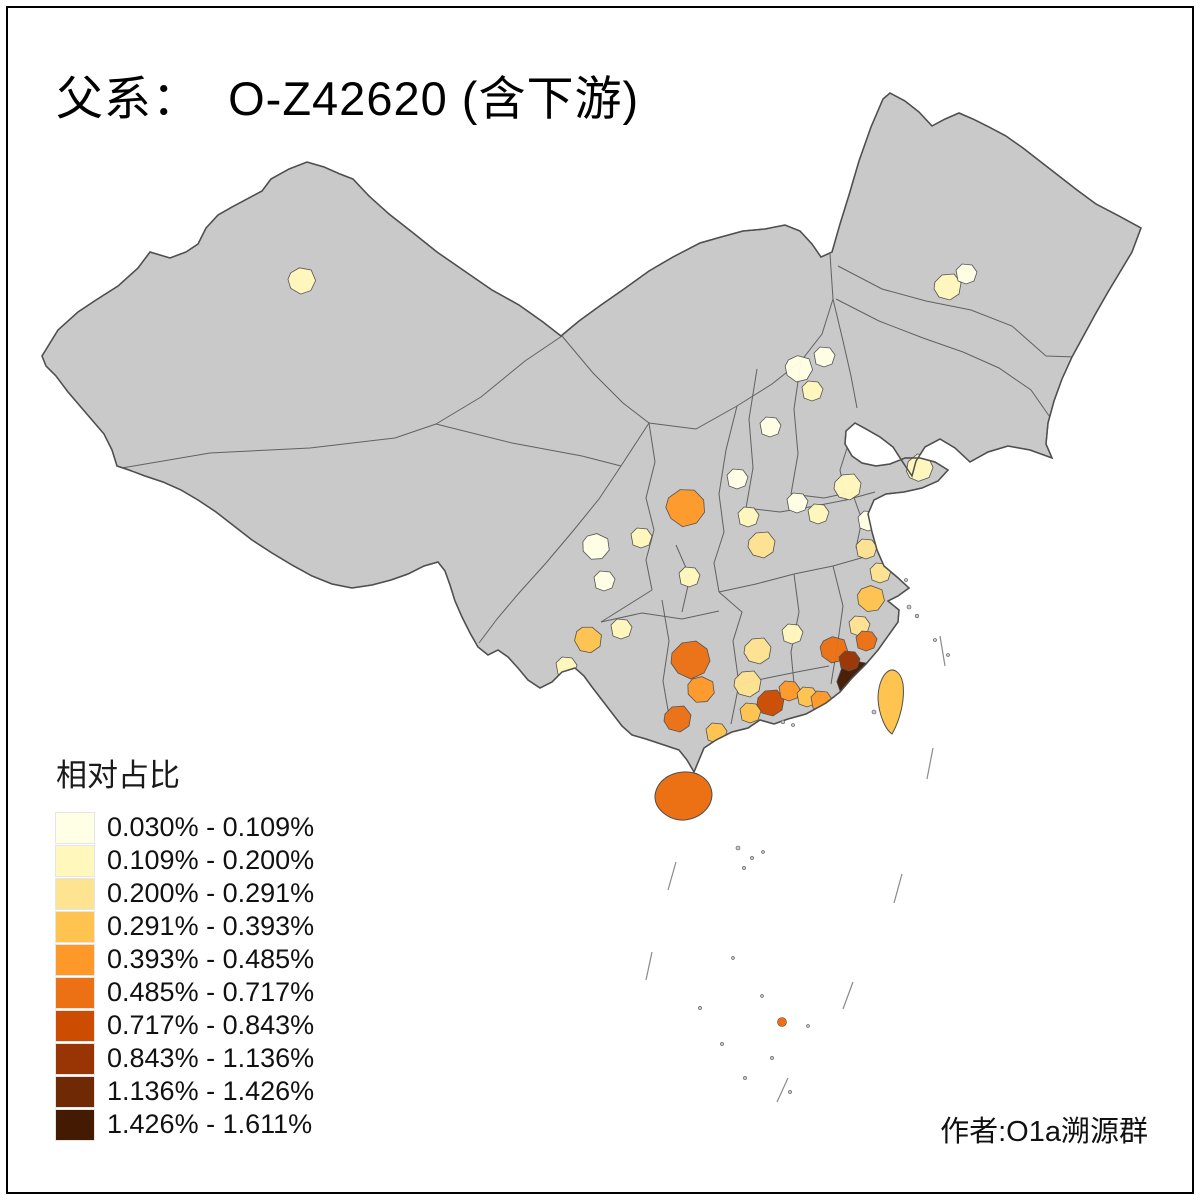 The width and height of the screenshot is (1200, 1200). What do you see at coordinates (211, 893) in the screenshot?
I see `legend-label: 0.200% - 0.291%` at bounding box center [211, 893].